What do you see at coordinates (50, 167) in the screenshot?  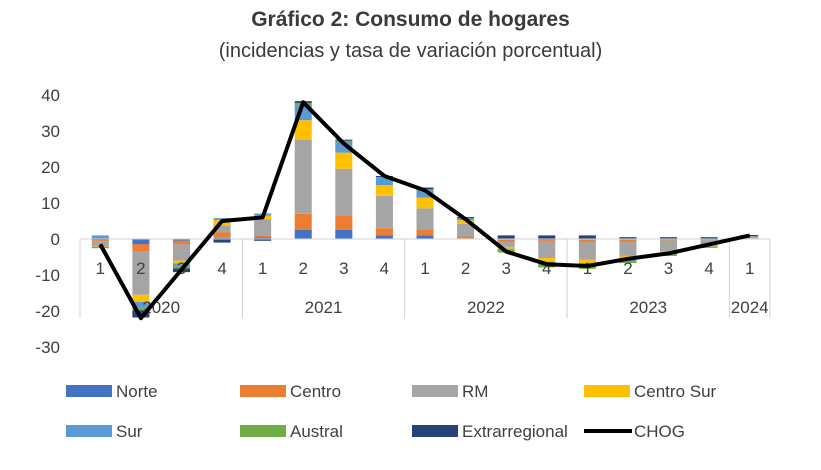 I see `y-tick-label: 20` at bounding box center [50, 167].